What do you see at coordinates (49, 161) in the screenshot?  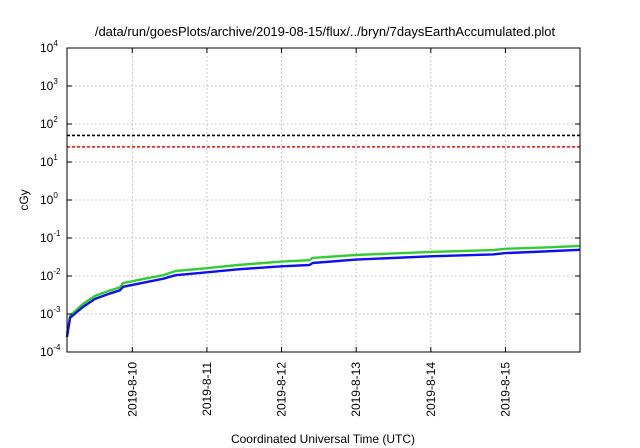 I see `y-tick-label: 10¹` at bounding box center [49, 161].